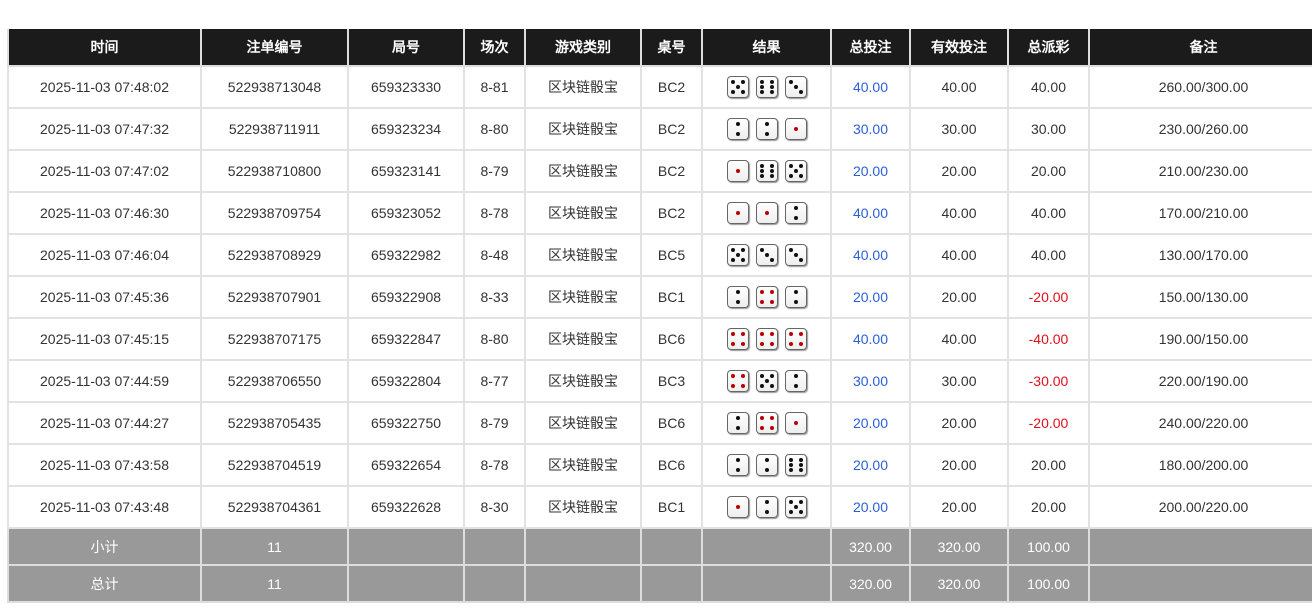 The width and height of the screenshot is (1312, 610). What do you see at coordinates (406, 48) in the screenshot?
I see `header-round-number: 局号` at bounding box center [406, 48].